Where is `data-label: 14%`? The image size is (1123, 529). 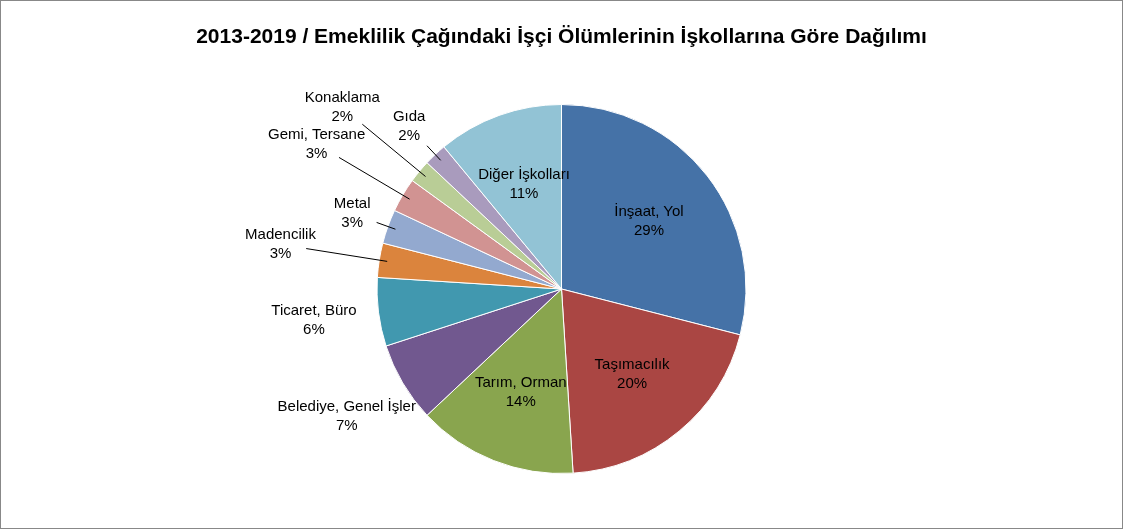 data-label: 14% is located at coordinates (520, 400).